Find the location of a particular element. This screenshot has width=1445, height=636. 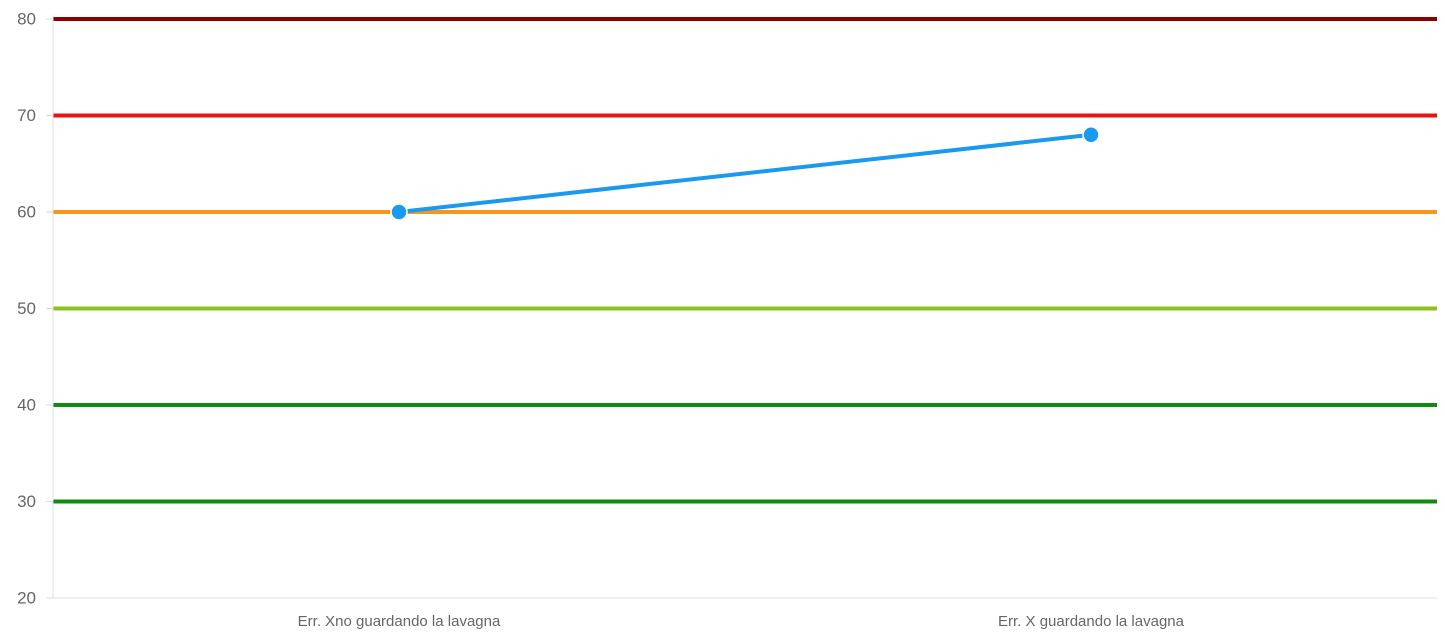

y-tick-label: 70 is located at coordinates (26, 115).